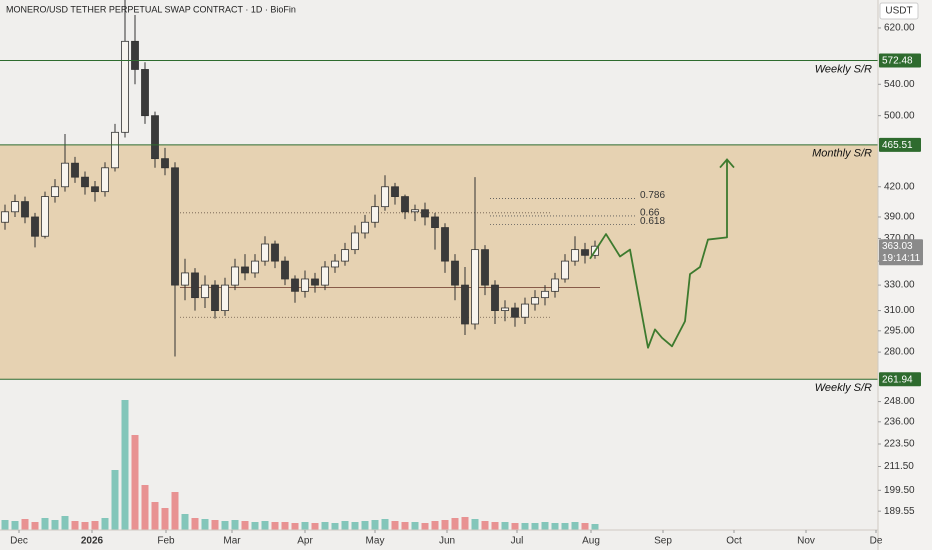 The height and width of the screenshot is (550, 932). What do you see at coordinates (652, 195) in the screenshot?
I see `fib-label: 0.786` at bounding box center [652, 195].